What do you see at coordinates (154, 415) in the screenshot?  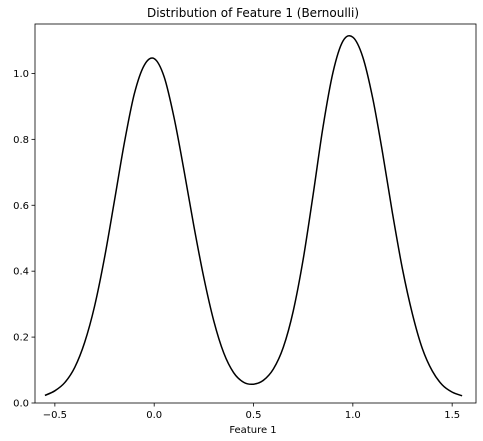 I see `x-tick-label: 0.0` at bounding box center [154, 415].